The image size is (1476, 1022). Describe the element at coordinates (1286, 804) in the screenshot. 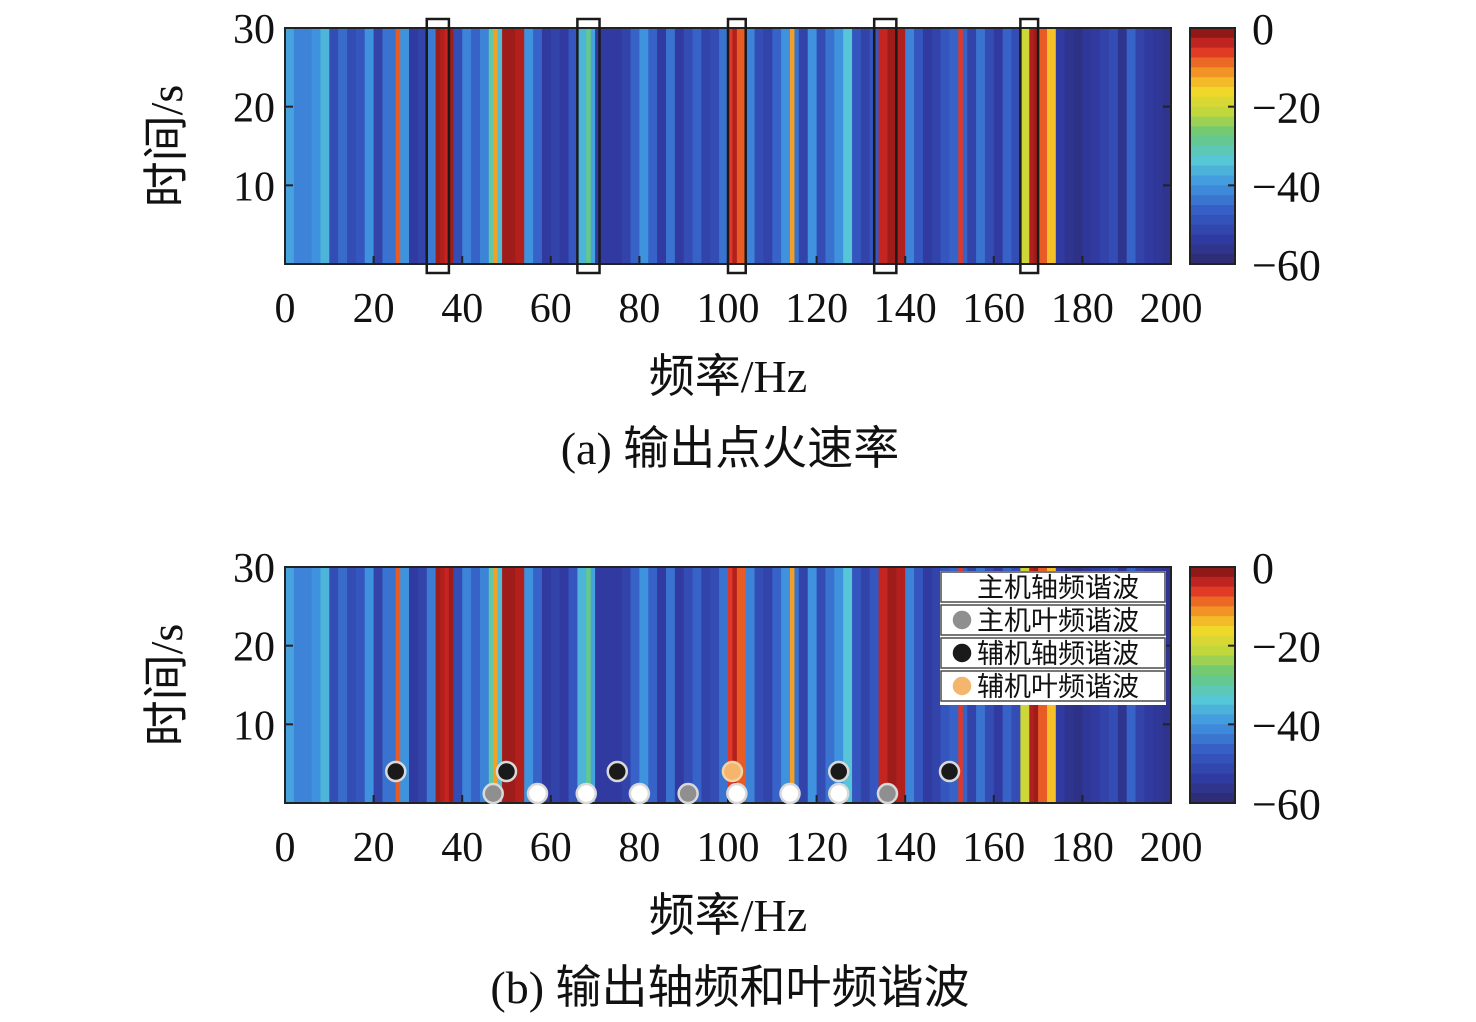

I see `colorbar-tick-label: −60` at that location.